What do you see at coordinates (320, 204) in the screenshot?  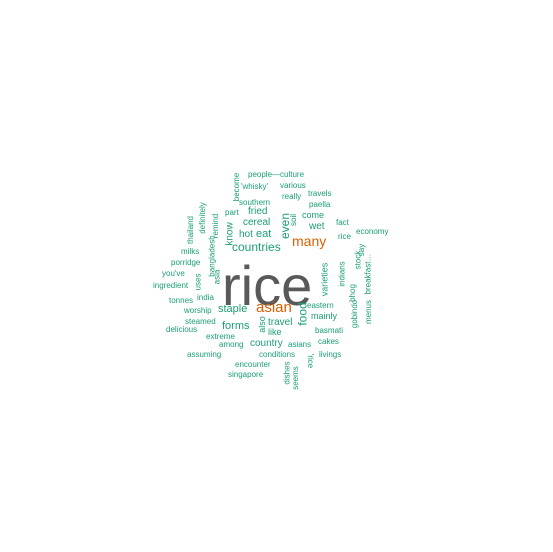 I see `word-paella: paella` at bounding box center [320, 204].